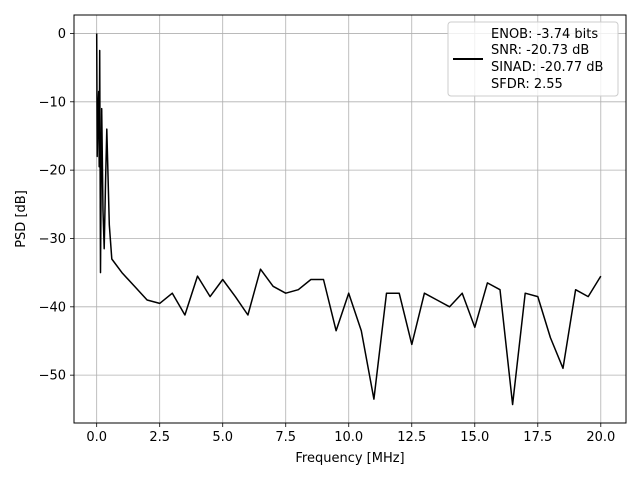  What do you see at coordinates (159, 437) in the screenshot?
I see `x-tick-label: 2.5` at bounding box center [159, 437].